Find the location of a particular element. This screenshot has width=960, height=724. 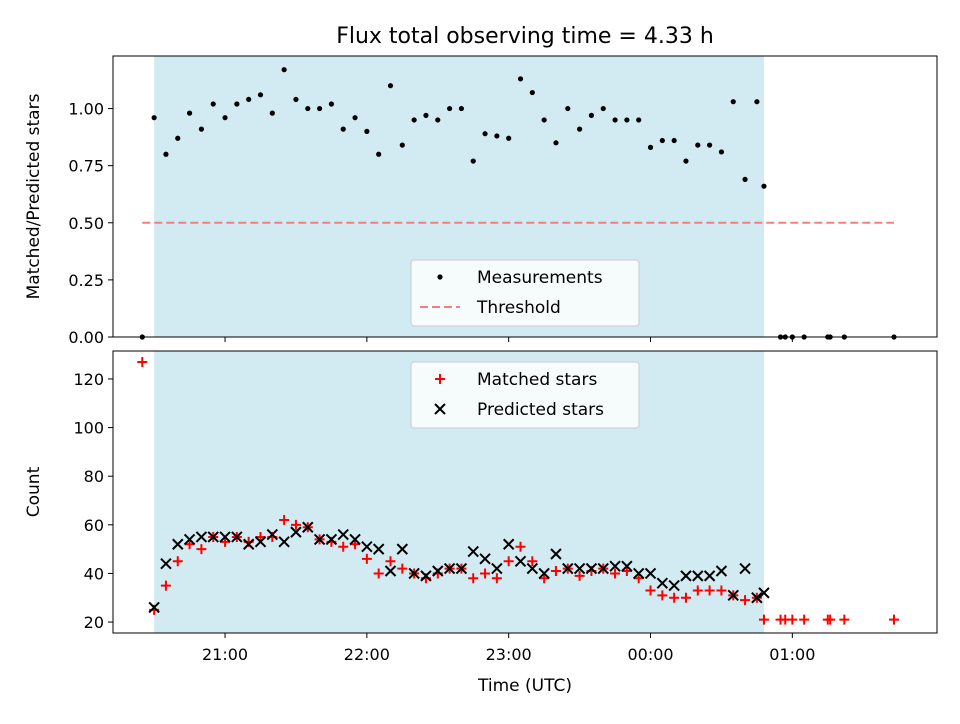

legend-label: Predicted stars is located at coordinates (540, 410).